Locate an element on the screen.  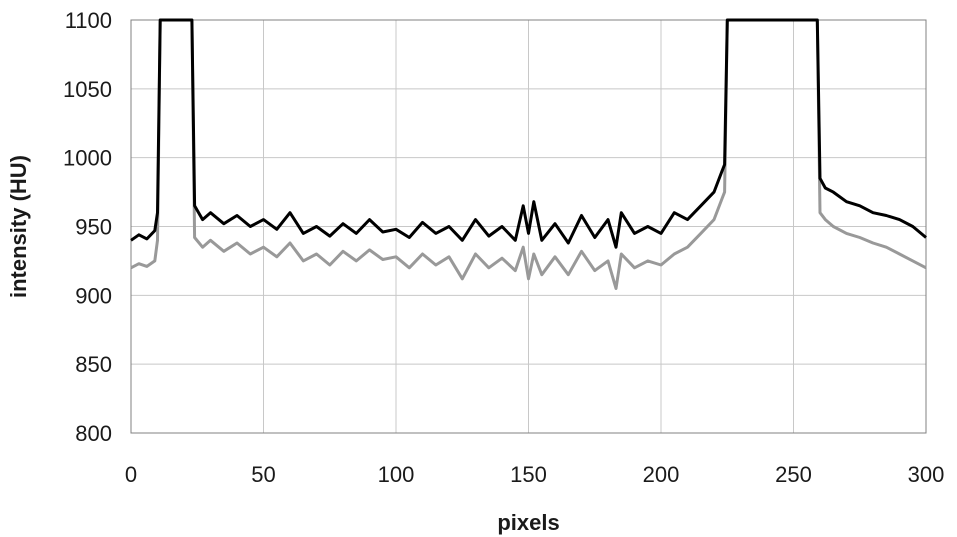
y-axis-title: intensity (HU) is located at coordinates (18, 226).